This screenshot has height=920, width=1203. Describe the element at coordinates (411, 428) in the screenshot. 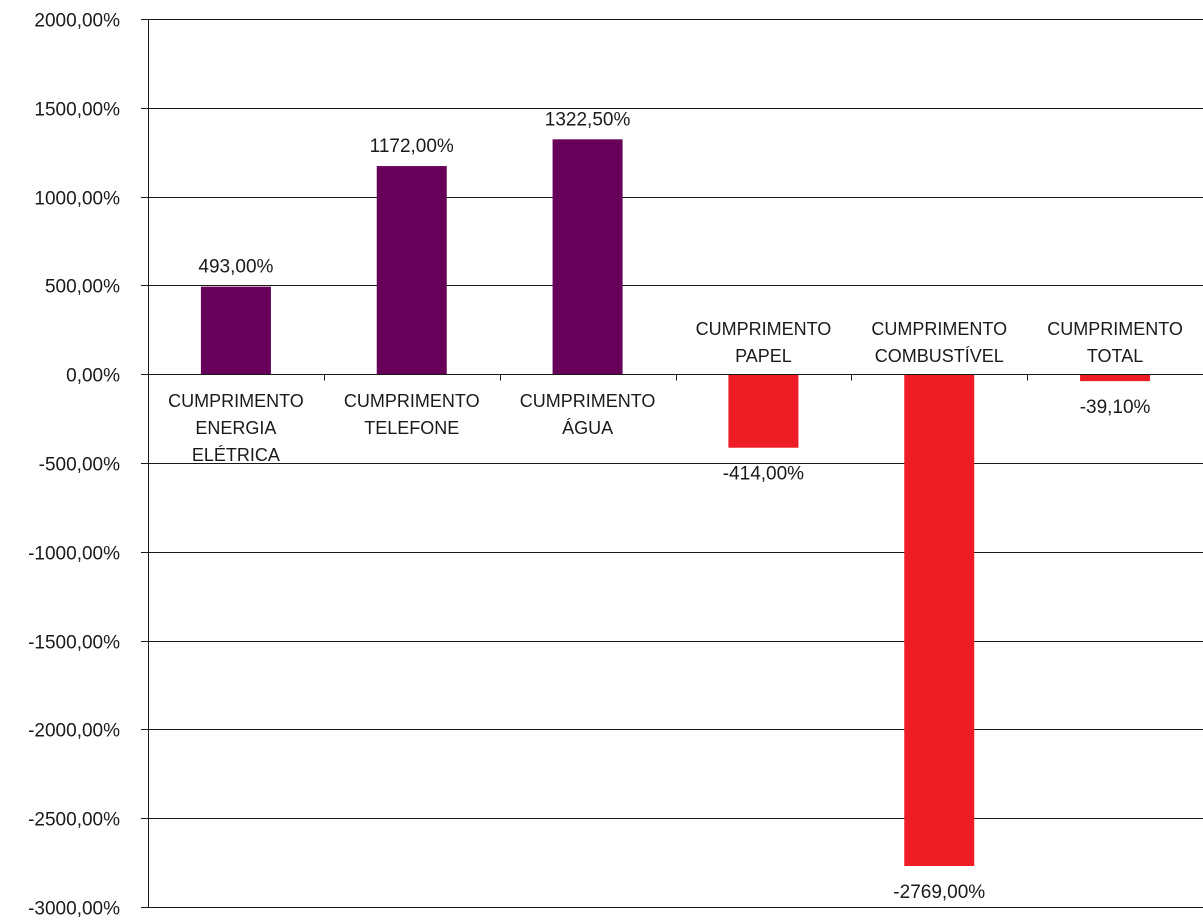

I see `category-label-line: TELEFONE` at that location.